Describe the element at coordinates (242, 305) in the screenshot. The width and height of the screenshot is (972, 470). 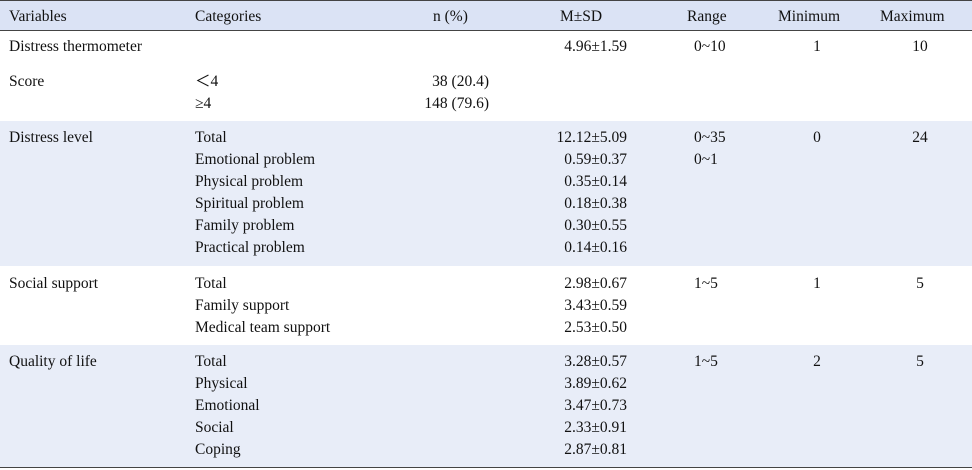
I see `category-item: Family support` at that location.